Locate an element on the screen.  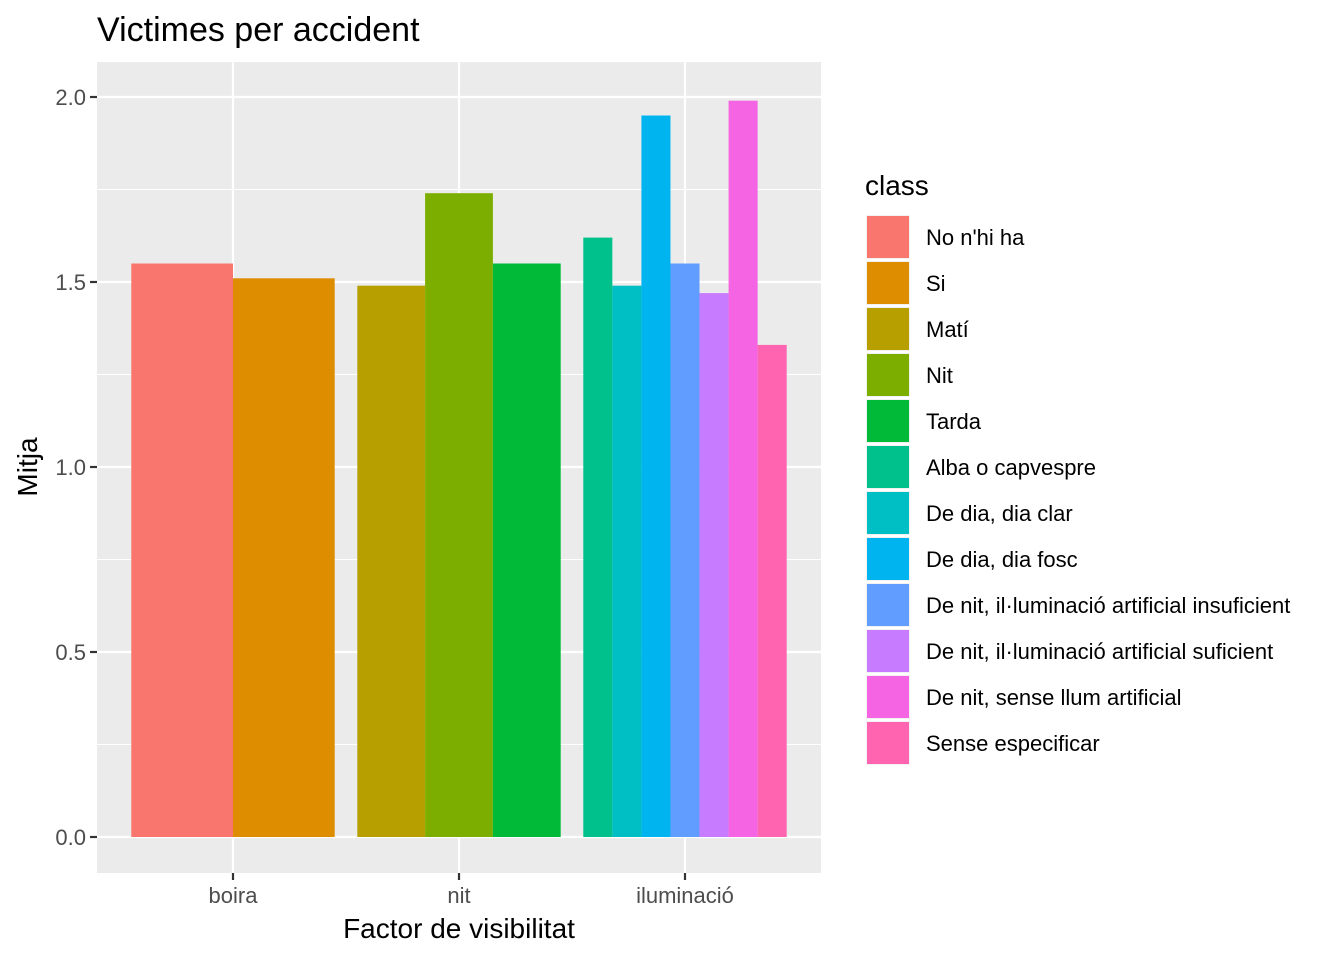
y-axis-title: Mitja is located at coordinates (27, 467).